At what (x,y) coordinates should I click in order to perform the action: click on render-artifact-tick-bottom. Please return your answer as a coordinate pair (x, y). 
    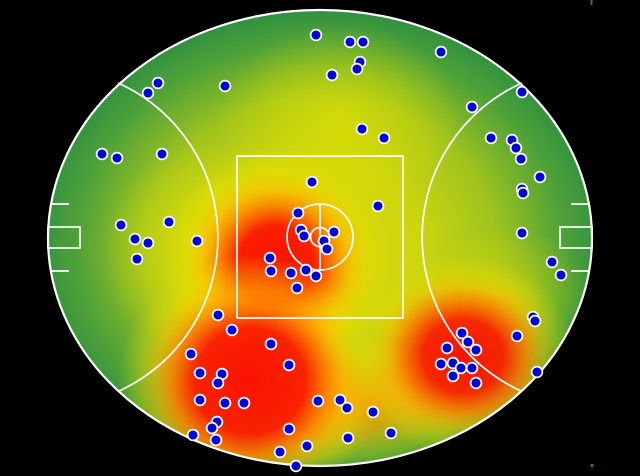
    Looking at the image, I should click on (592, 465).